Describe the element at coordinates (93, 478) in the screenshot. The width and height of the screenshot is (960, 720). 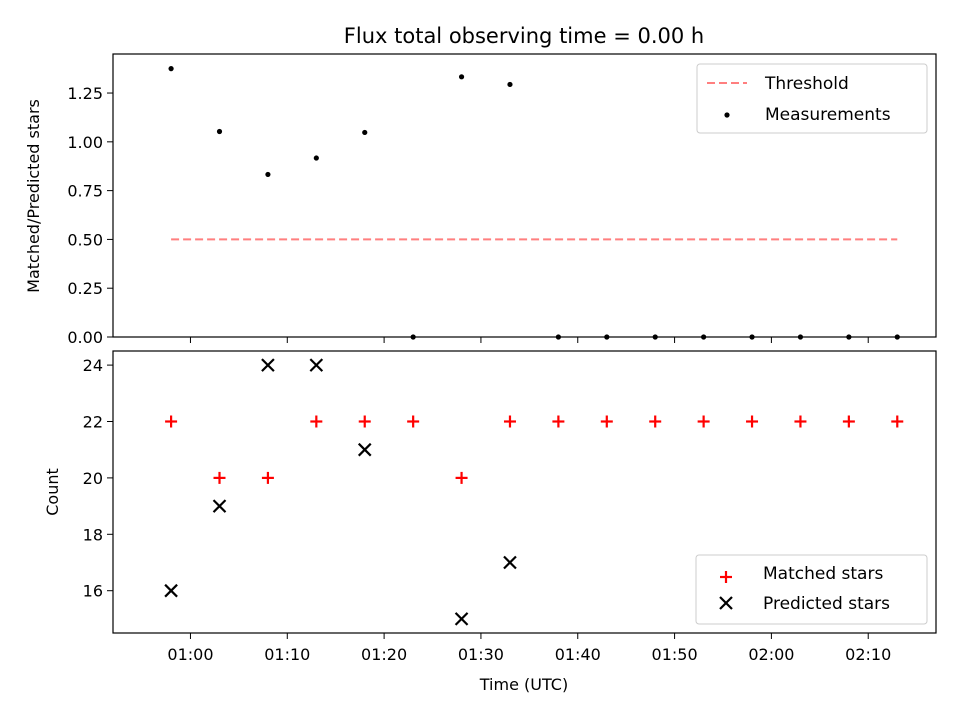
I see `bottom-y-tick-label: 20` at that location.